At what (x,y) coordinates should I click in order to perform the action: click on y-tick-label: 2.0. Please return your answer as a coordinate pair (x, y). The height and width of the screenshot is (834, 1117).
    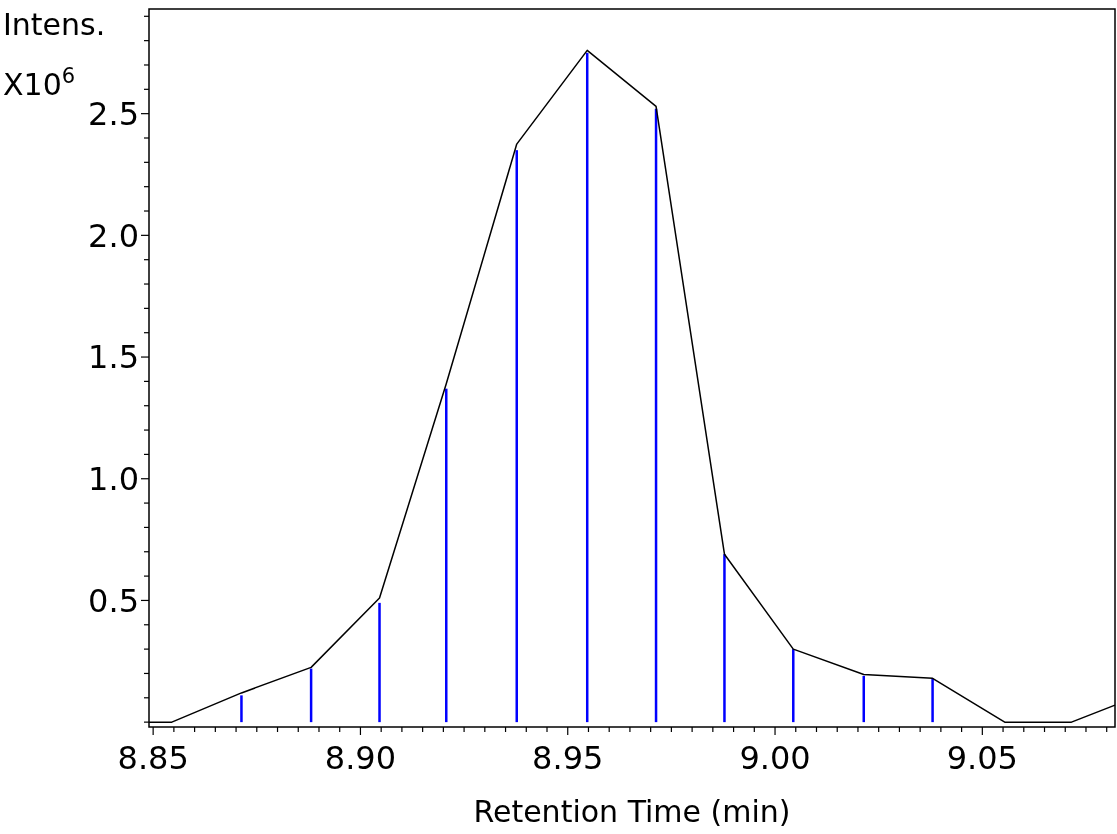
    Looking at the image, I should click on (113, 235).